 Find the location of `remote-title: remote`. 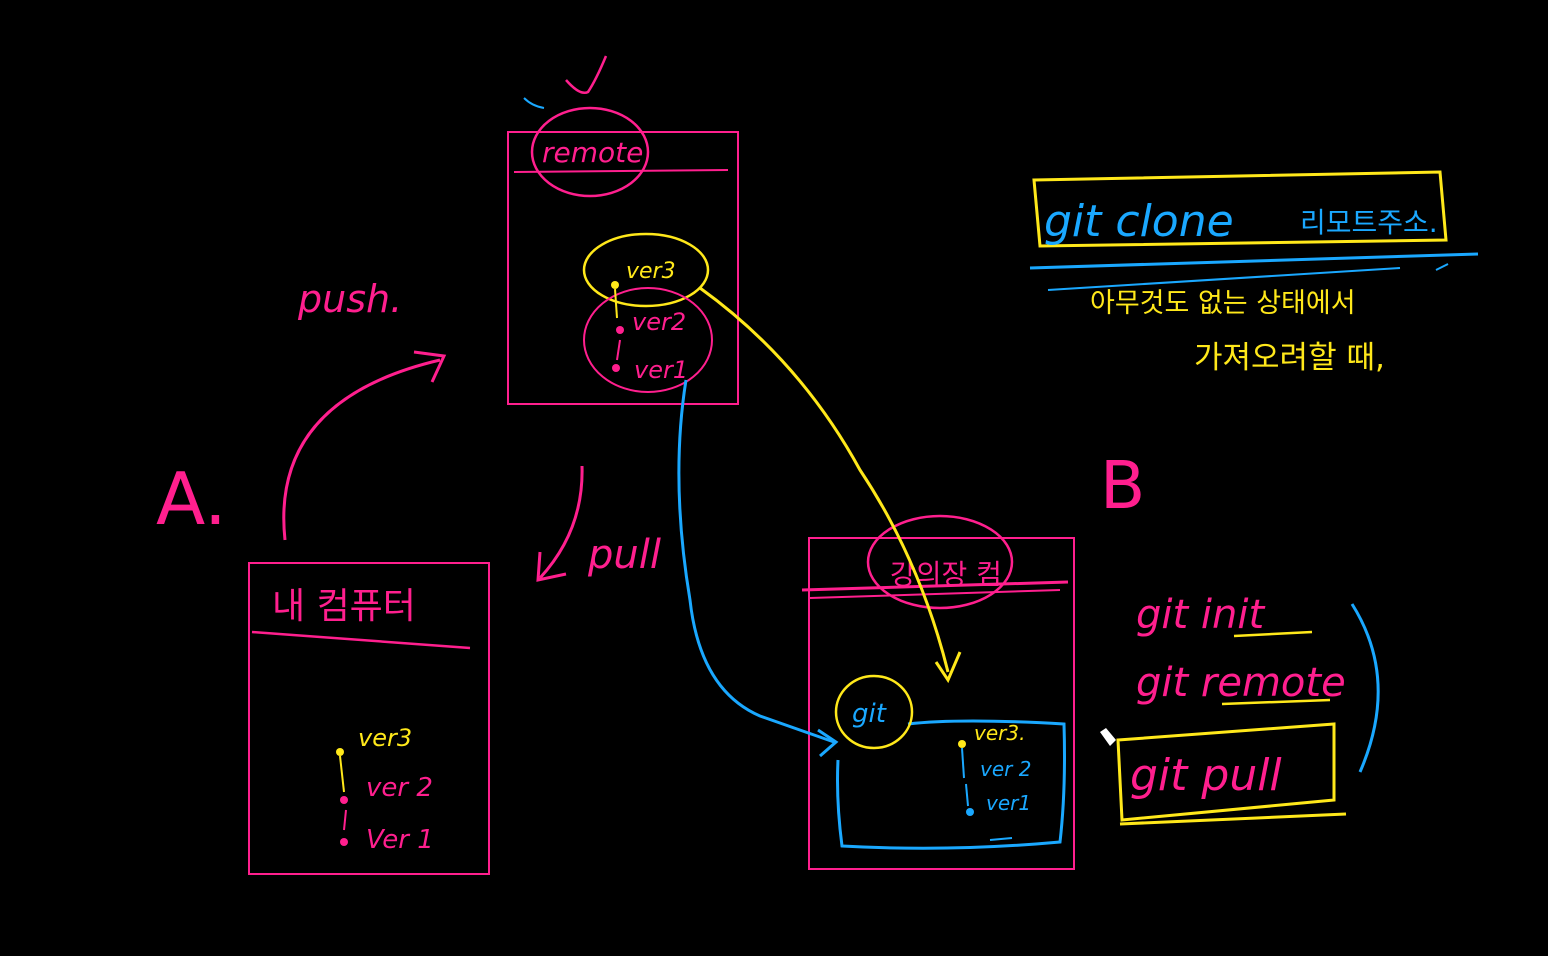

remote-title: remote is located at coordinates (592, 152).